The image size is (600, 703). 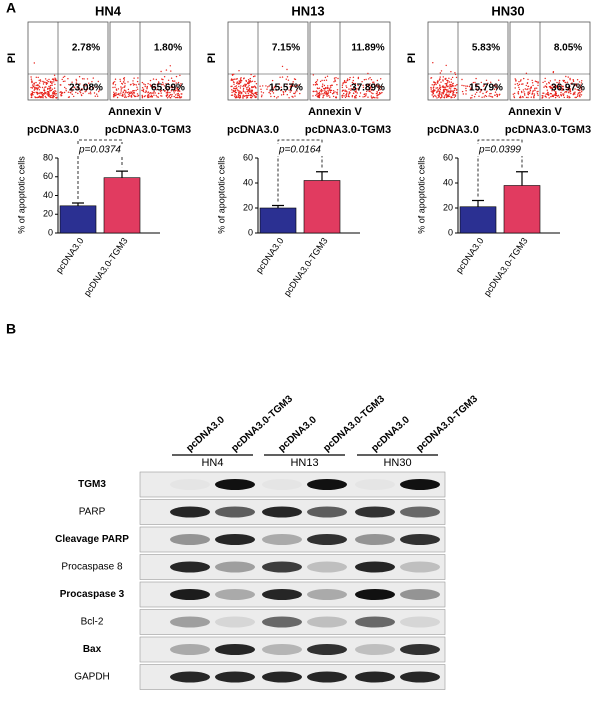 I want to click on error-bar, so click(x=78, y=204).